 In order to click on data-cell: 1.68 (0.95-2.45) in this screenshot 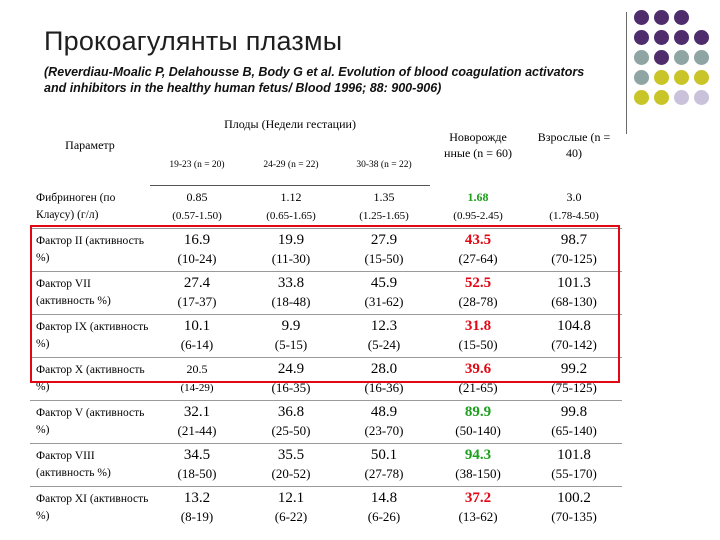, I will do `click(478, 207)`.